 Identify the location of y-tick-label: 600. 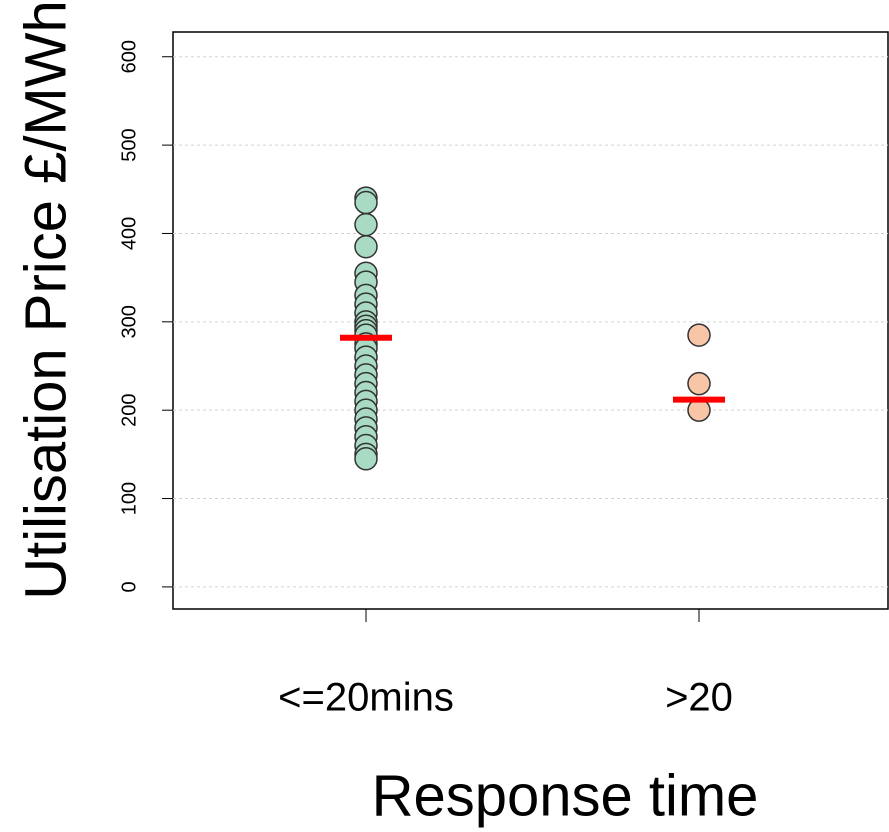
(129, 56).